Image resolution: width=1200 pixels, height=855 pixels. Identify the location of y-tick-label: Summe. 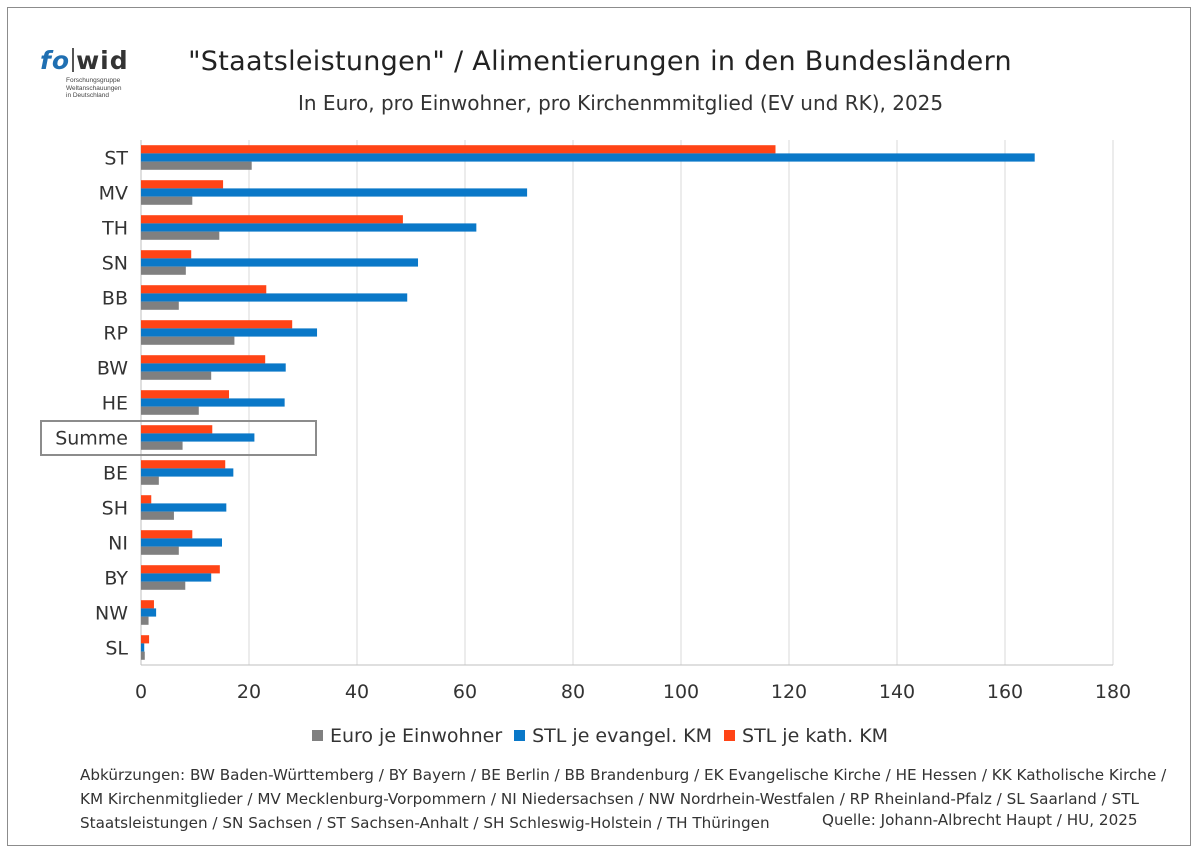
(91, 439).